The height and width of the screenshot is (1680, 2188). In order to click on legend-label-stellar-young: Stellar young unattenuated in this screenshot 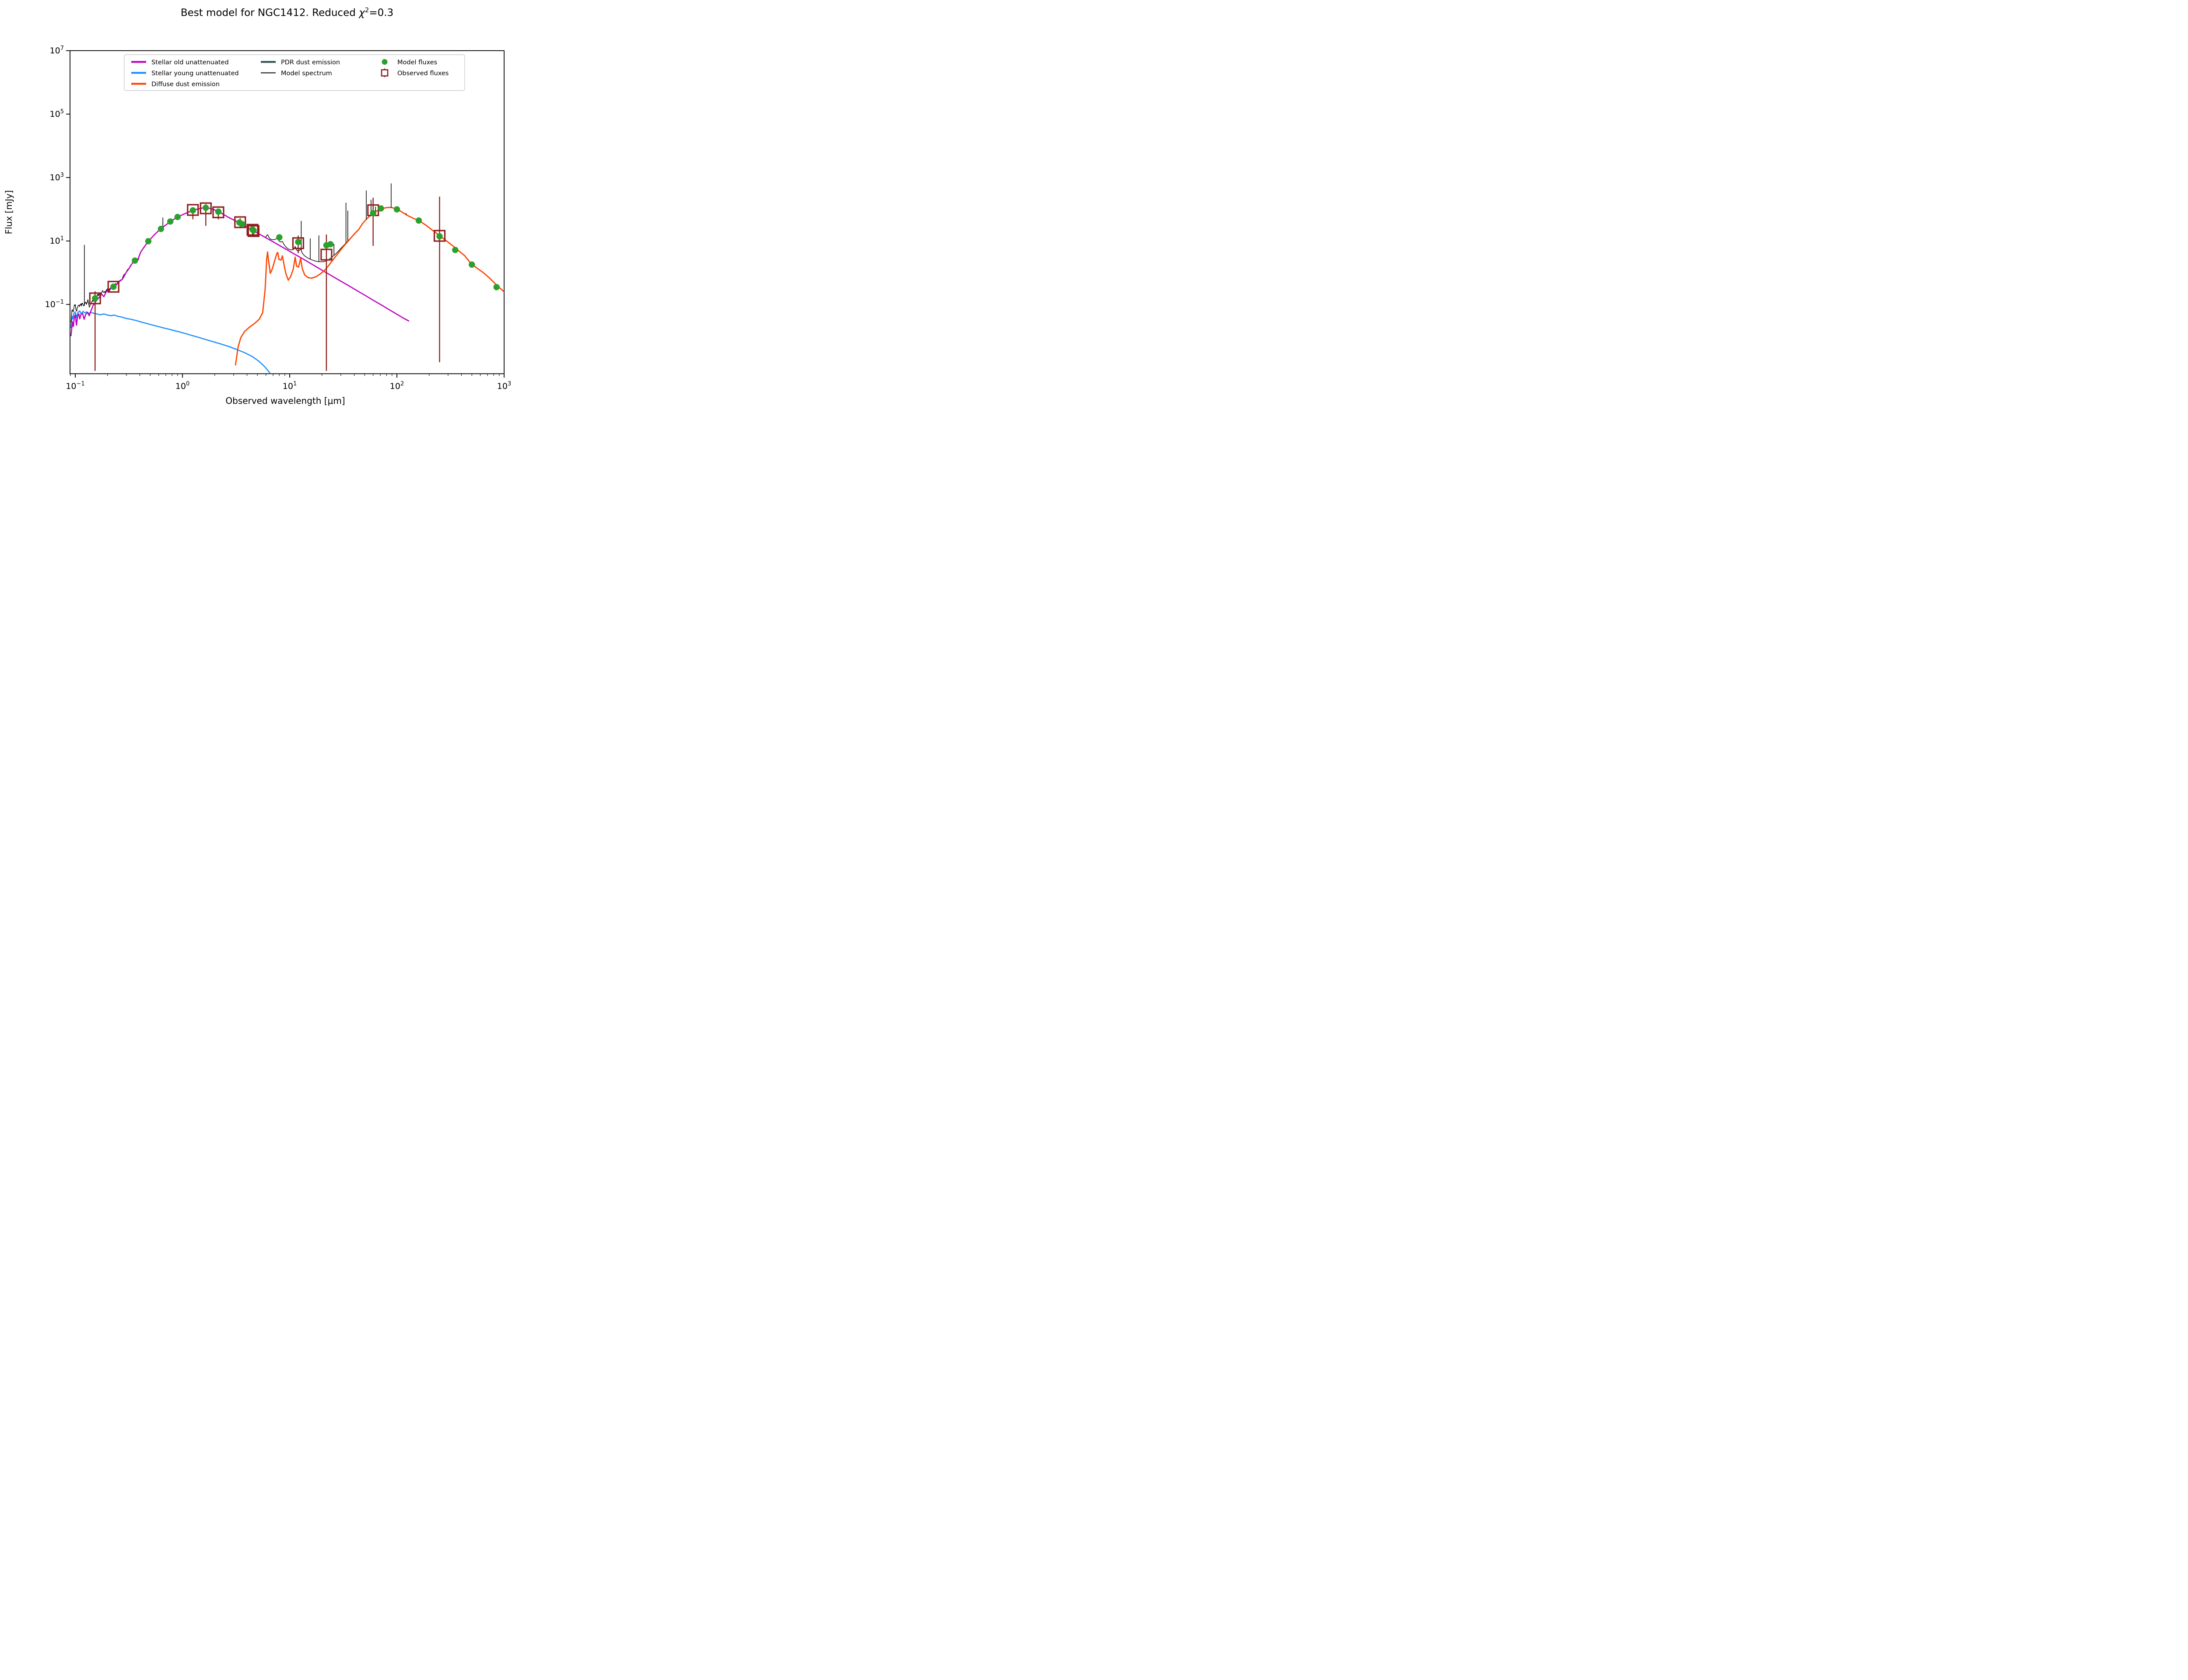, I will do `click(195, 73)`.